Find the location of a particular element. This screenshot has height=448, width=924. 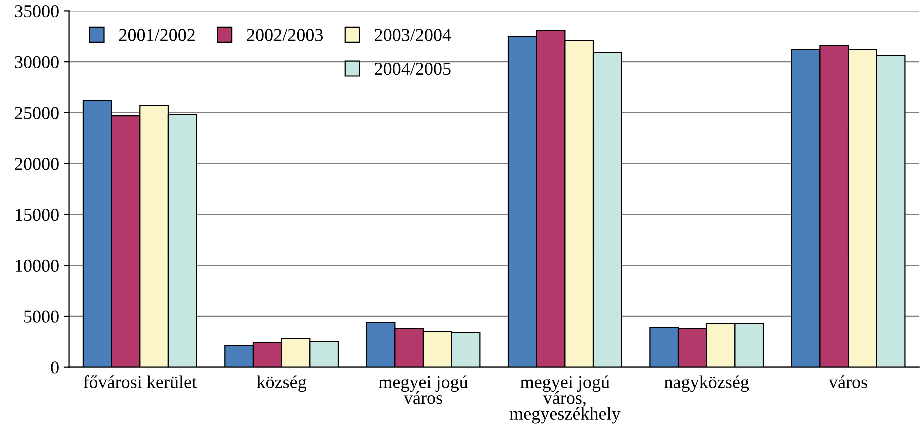

legend-label: 2004/2005 is located at coordinates (413, 69).